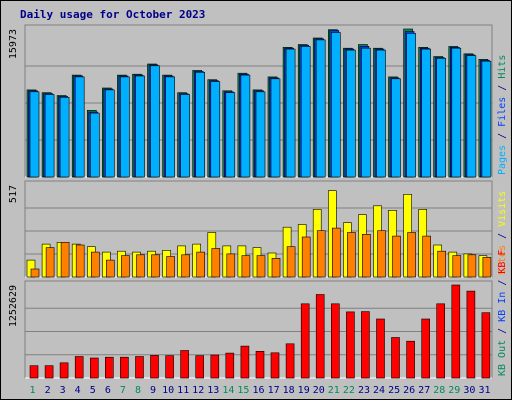  Describe the element at coordinates (502, 262) in the screenshot. I see `legend-entry-kb-f: KB F` at that location.